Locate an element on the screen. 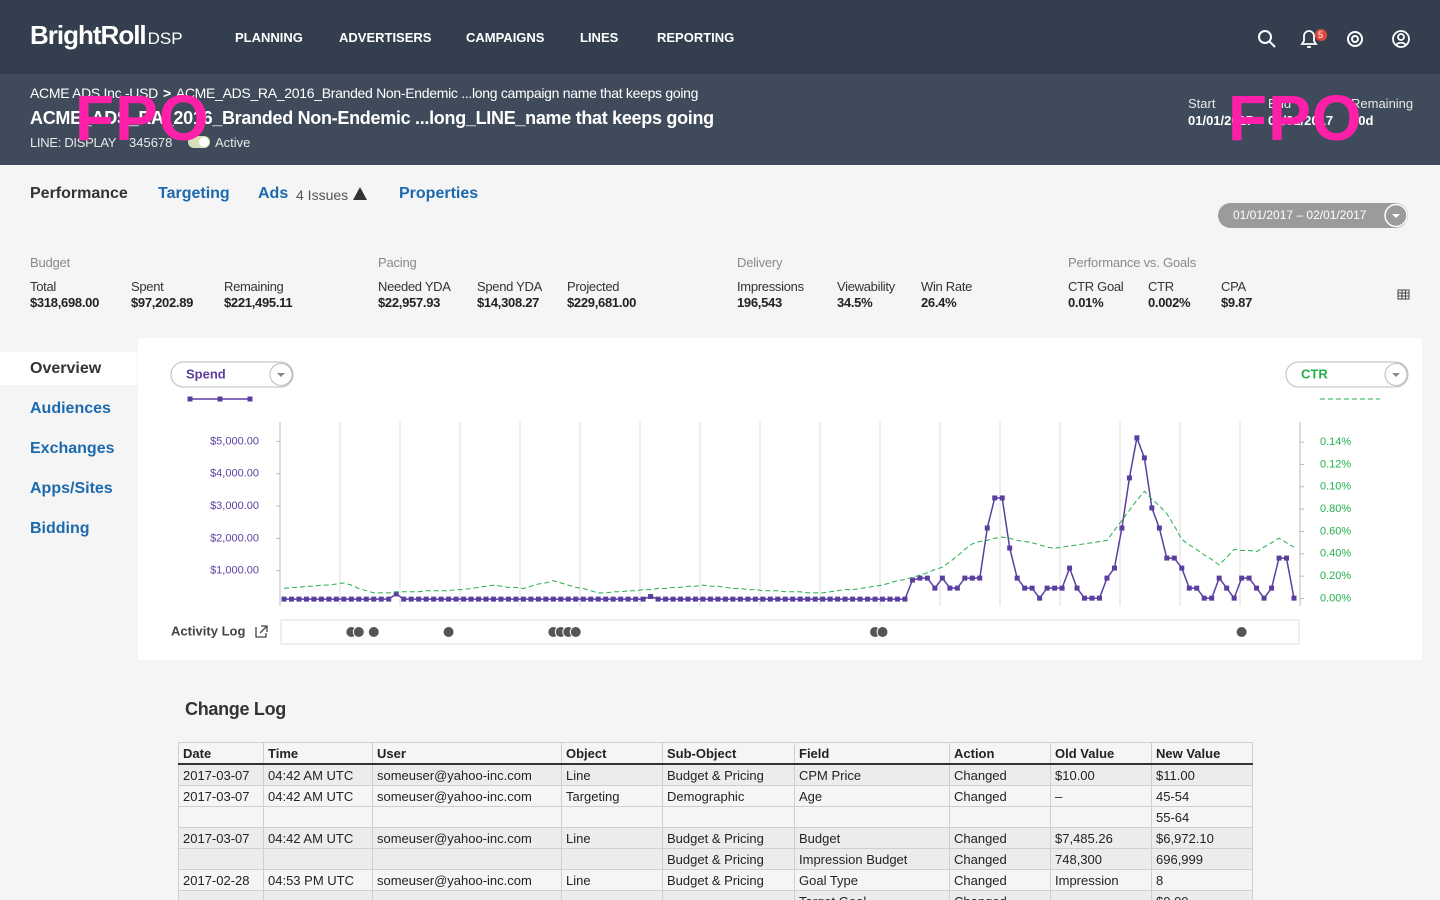 Image resolution: width=1440 pixels, height=900 pixels. nav-item: REPORTING is located at coordinates (695, 37).